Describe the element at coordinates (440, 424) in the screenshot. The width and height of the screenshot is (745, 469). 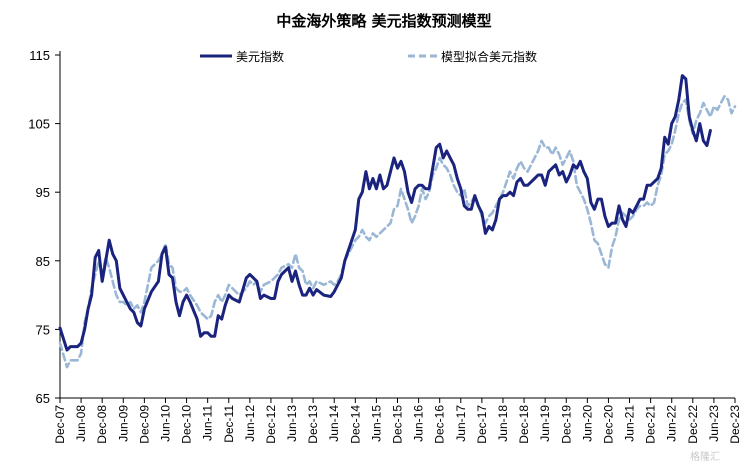
I see `x-tick-label: Dec-16` at that location.